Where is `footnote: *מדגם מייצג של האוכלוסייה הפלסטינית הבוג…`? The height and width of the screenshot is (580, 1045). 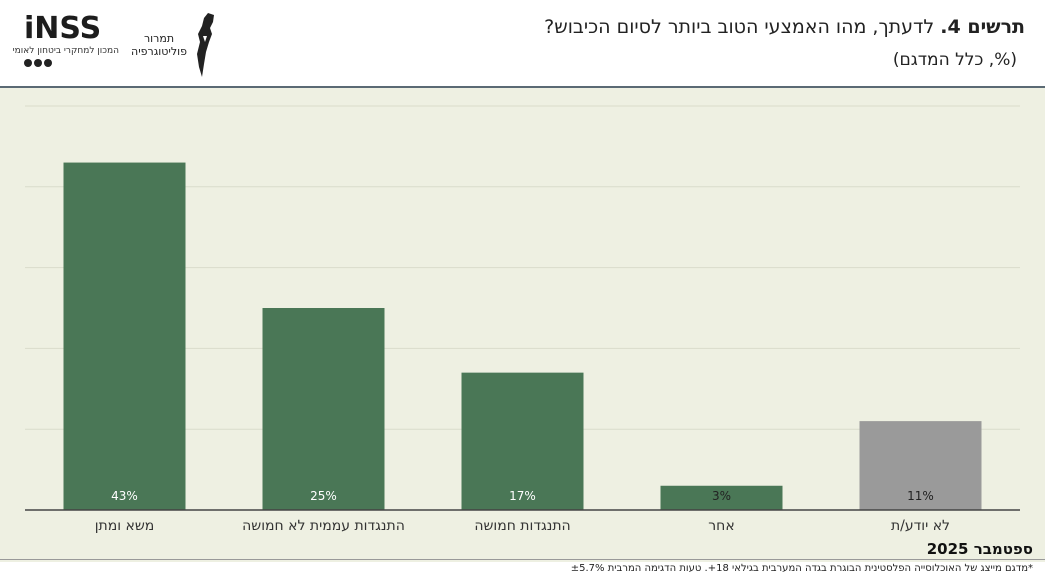 footnote: *מדגם מייצג של האוכלוסייה הפלסטינית הבוג… is located at coordinates (801, 568).